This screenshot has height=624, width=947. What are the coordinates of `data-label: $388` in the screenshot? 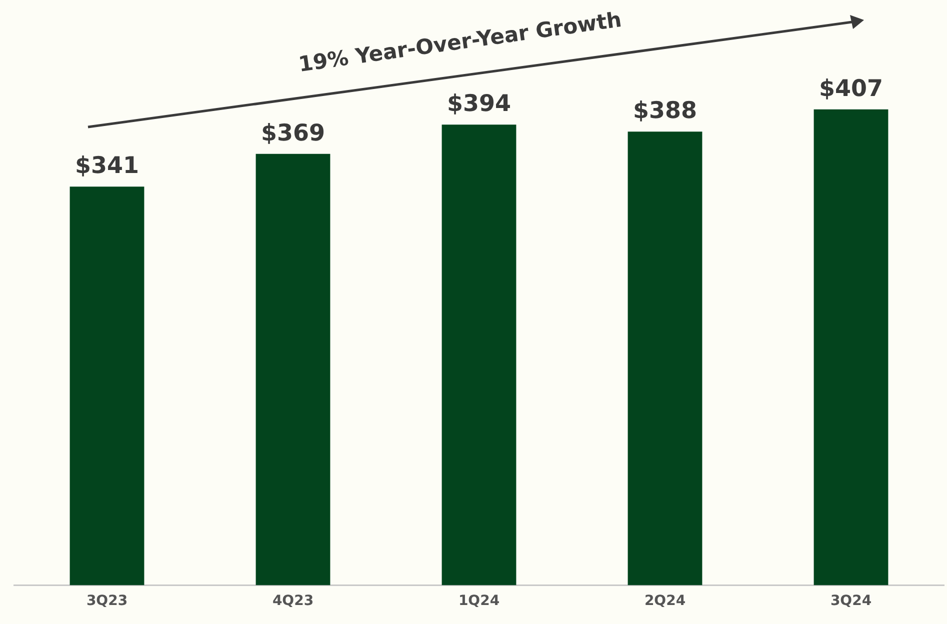 It's located at (665, 111).